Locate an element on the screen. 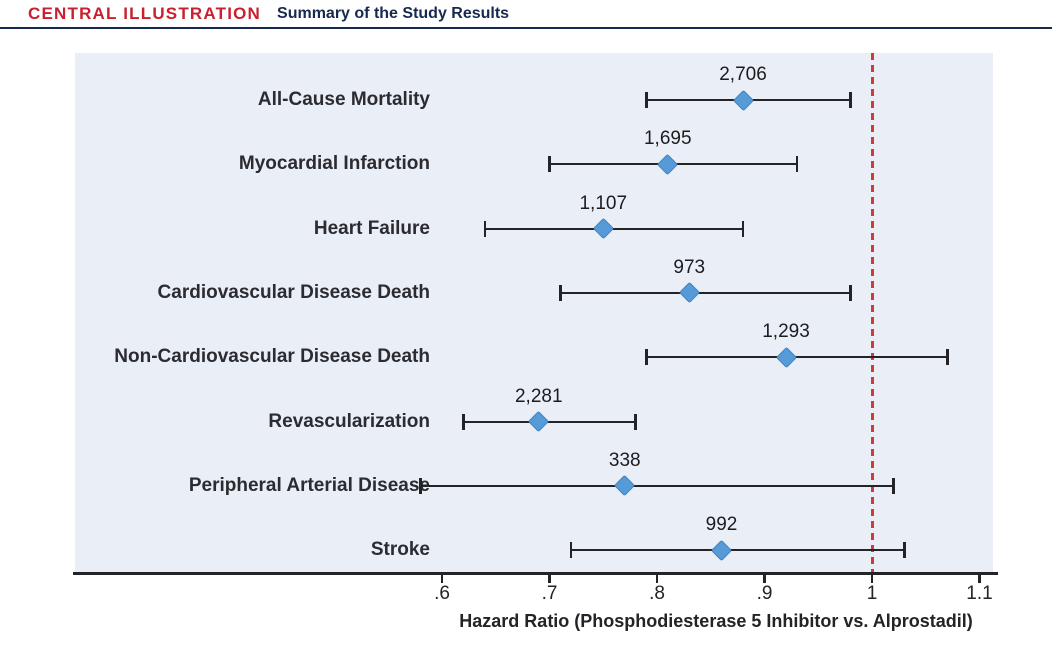 The width and height of the screenshot is (1052, 652). outcome-label: Non-Cardiovascular Disease Death is located at coordinates (272, 357).